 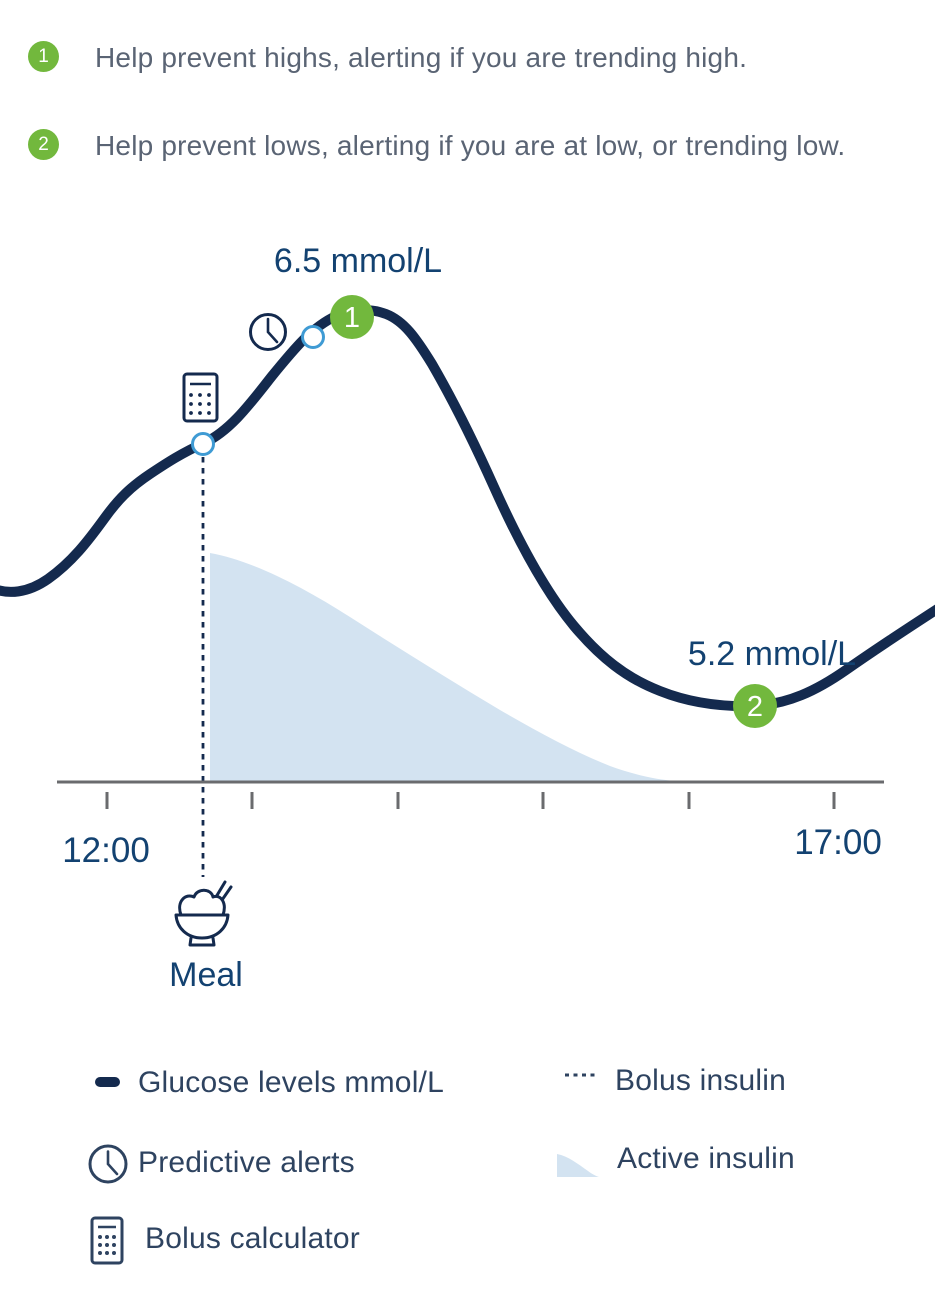 I want to click on legend-bolus-label: Bolus insulin, so click(x=701, y=1080).